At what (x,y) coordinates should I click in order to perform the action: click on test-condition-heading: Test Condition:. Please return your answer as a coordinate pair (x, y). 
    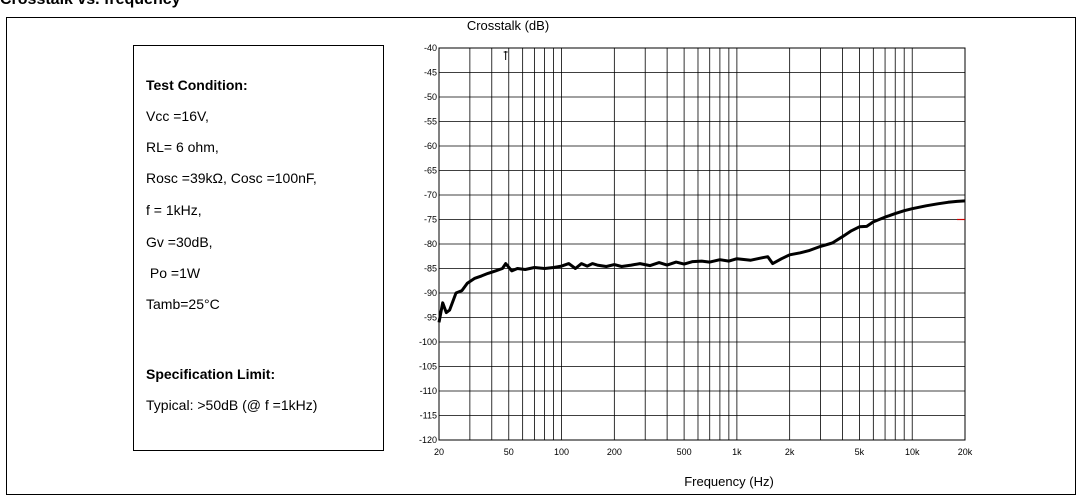
    Looking at the image, I should click on (197, 85).